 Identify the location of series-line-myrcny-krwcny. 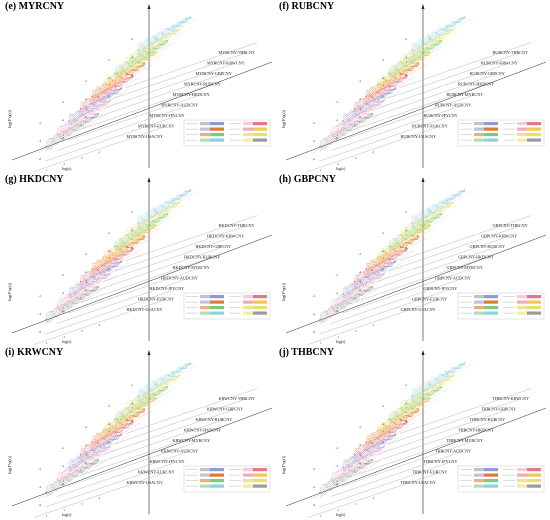
(153, 48).